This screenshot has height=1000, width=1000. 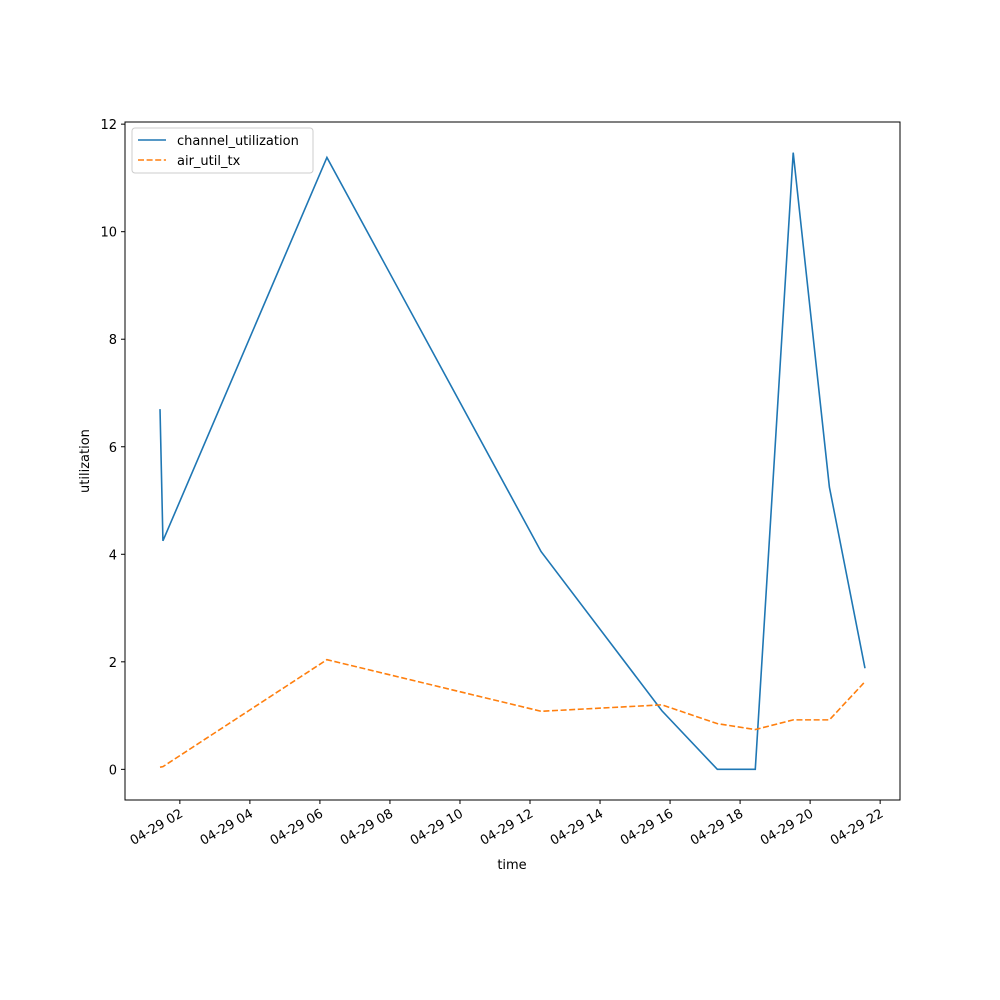 What do you see at coordinates (157, 827) in the screenshot?
I see `x-tick-label: 04-29 02` at bounding box center [157, 827].